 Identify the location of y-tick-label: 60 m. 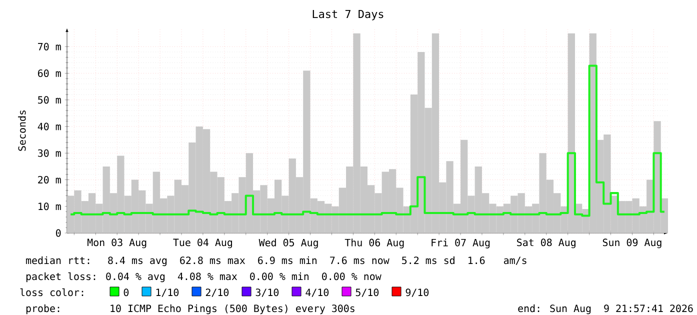
(49, 73).